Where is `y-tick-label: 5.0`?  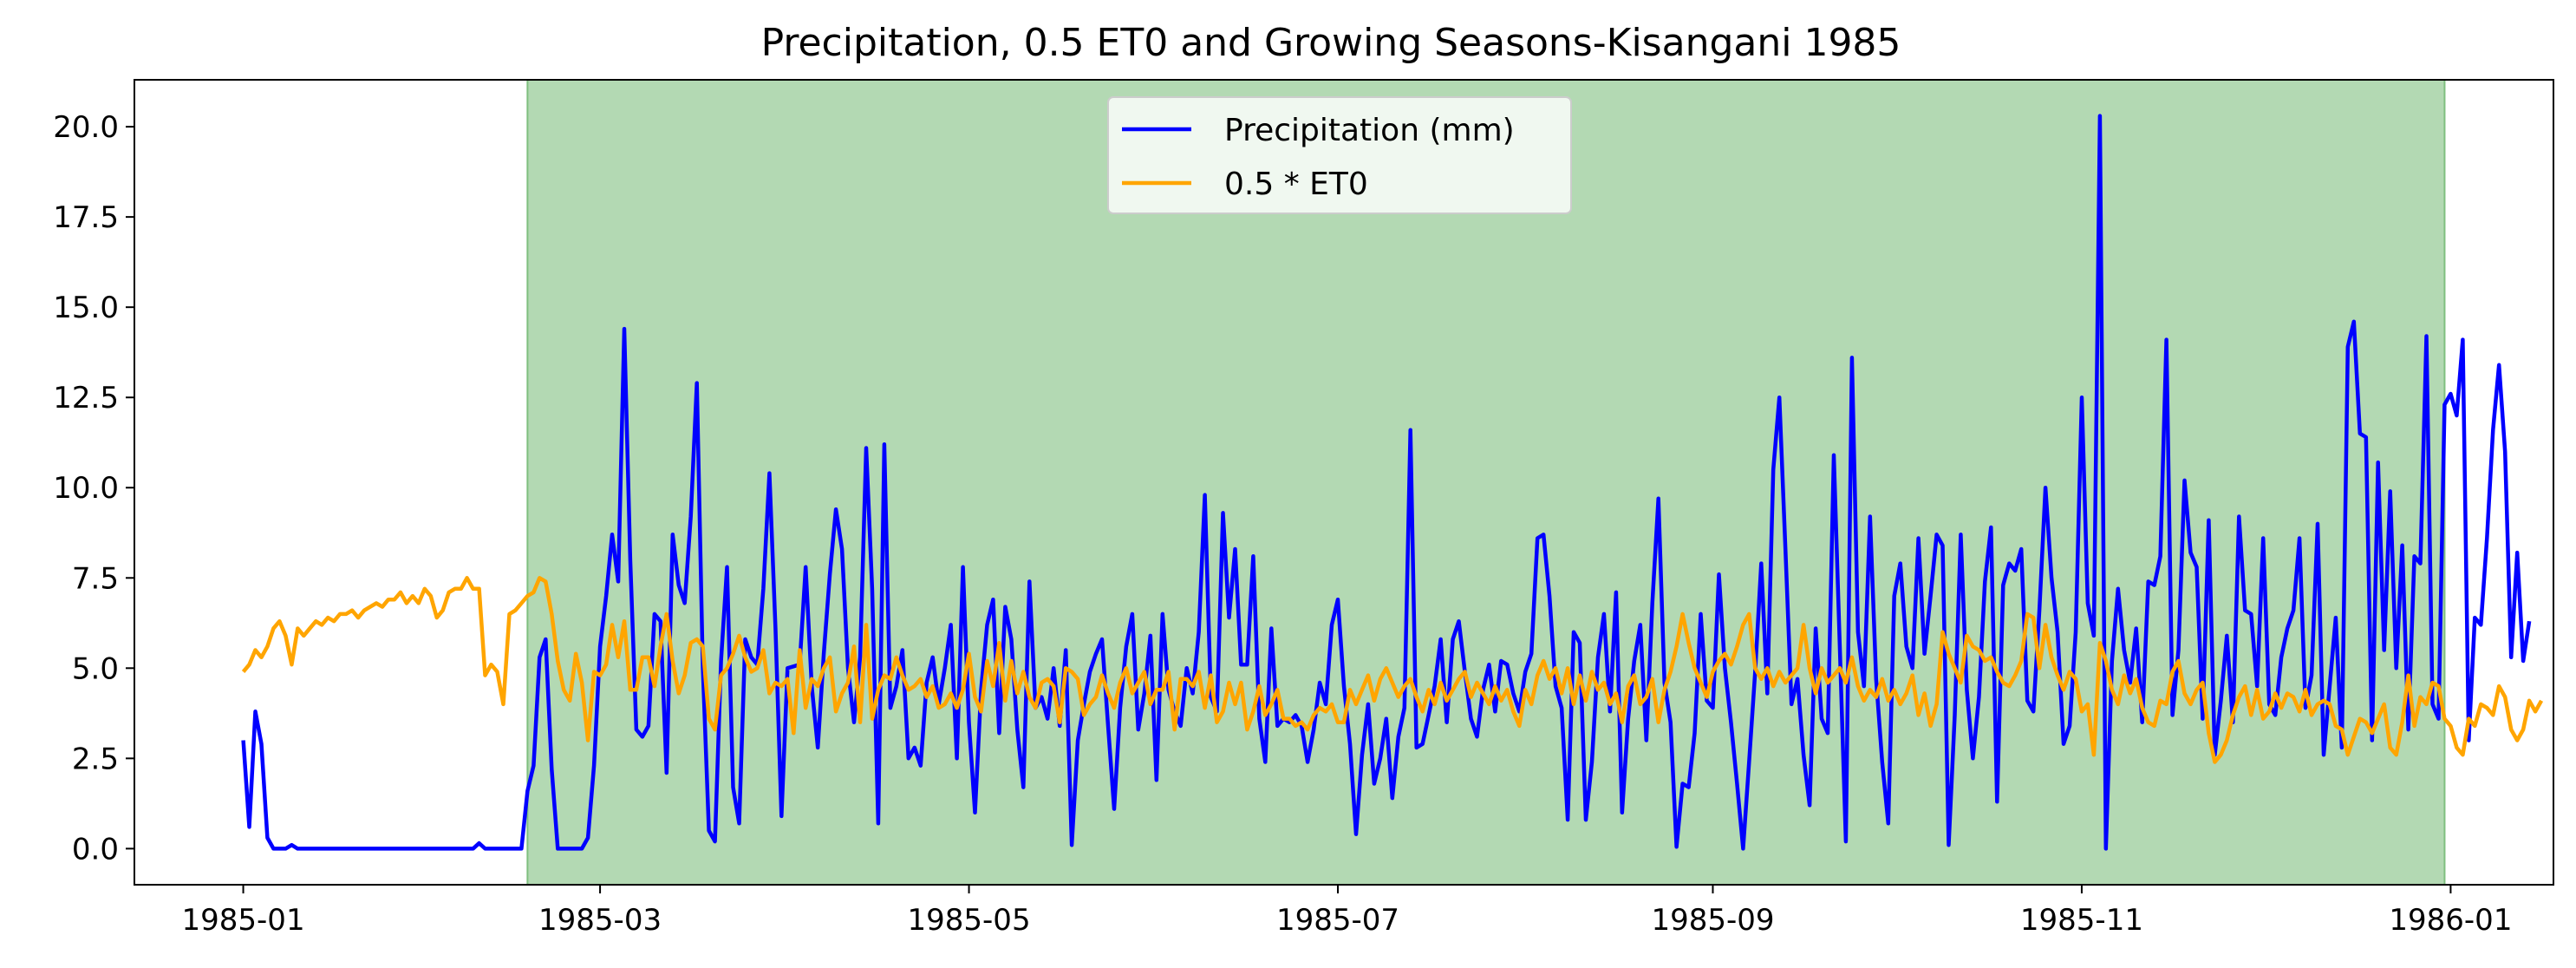 y-tick-label: 5.0 is located at coordinates (96, 668).